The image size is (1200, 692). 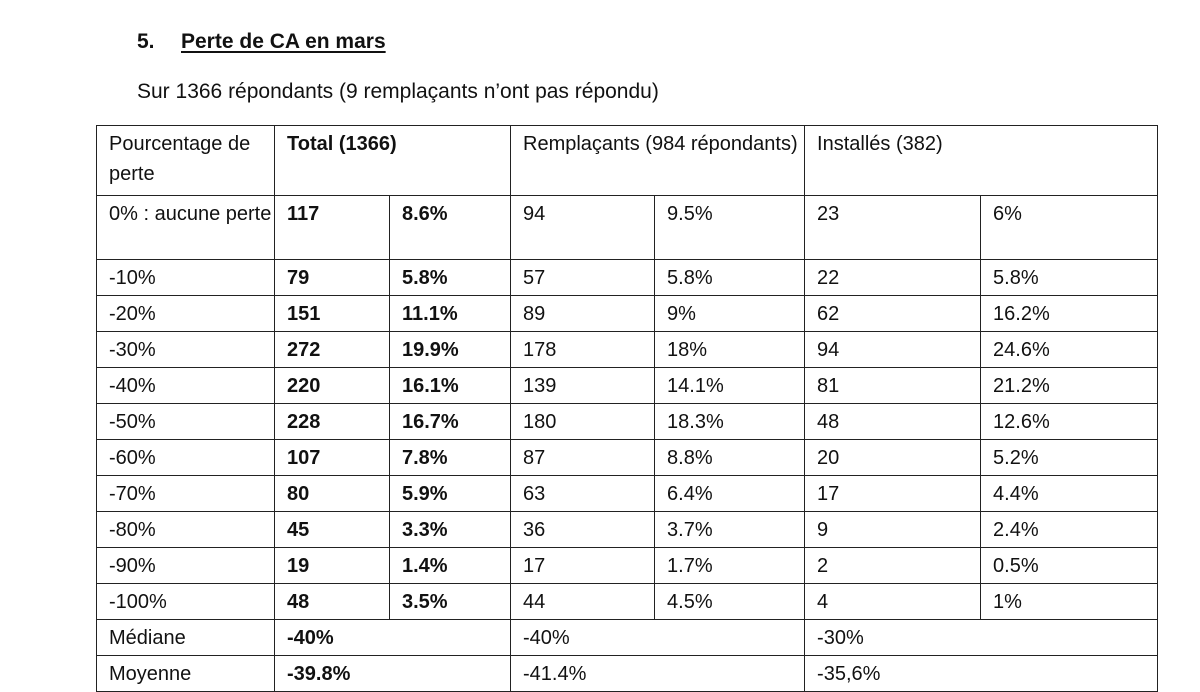 I want to click on installes-percent-cell: 5.2%, so click(x=1069, y=457).